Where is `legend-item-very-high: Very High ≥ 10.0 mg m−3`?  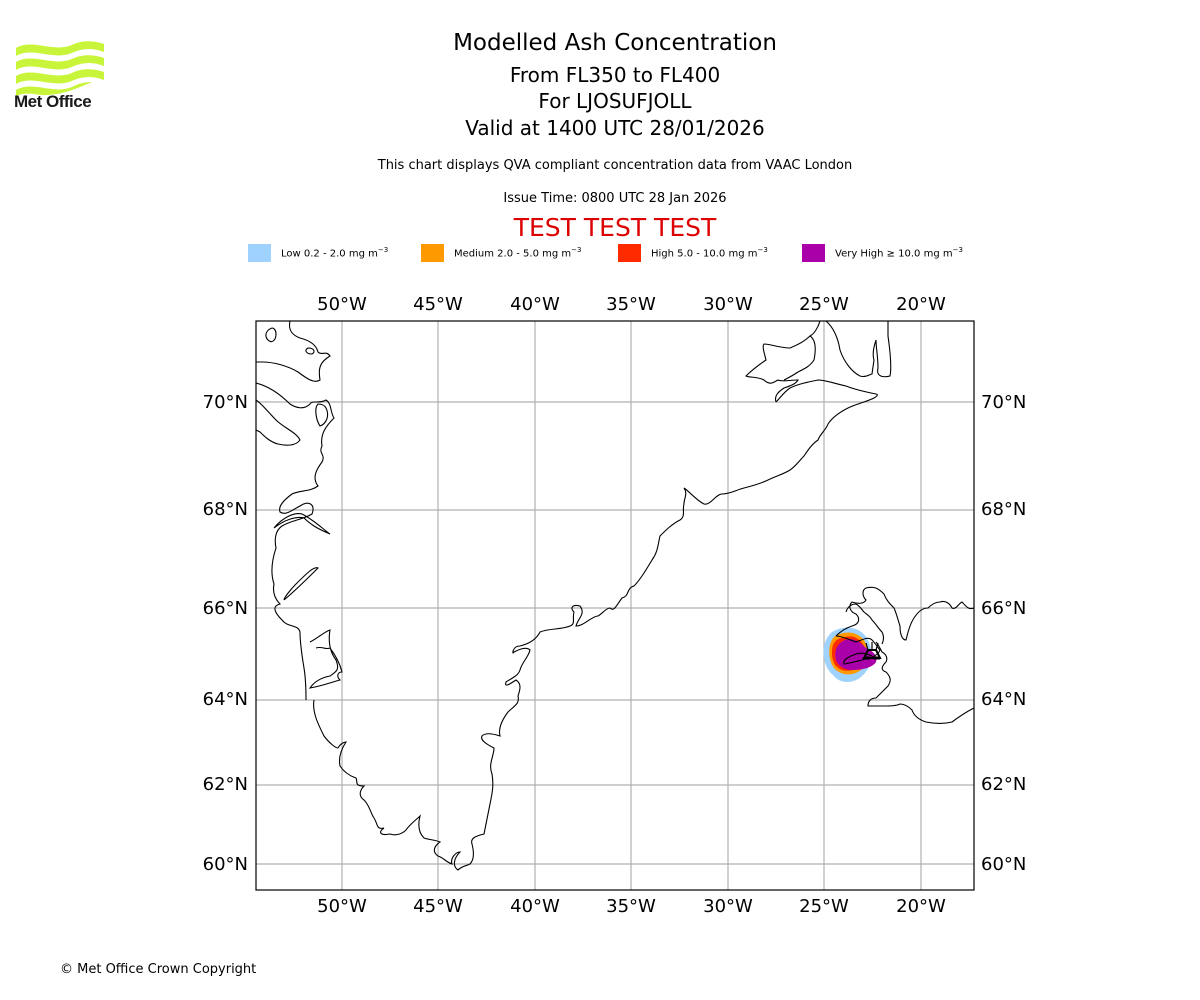 legend-item-very-high: Very High ≥ 10.0 mg m−3 is located at coordinates (882, 253).